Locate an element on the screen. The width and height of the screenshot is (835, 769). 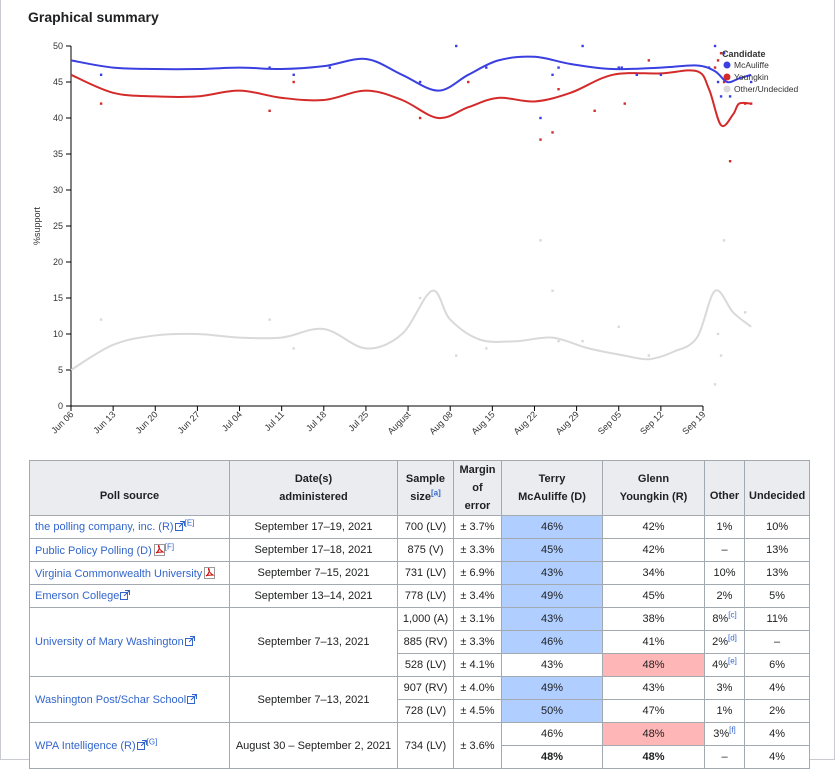
footnote-link: [G] is located at coordinates (152, 741).